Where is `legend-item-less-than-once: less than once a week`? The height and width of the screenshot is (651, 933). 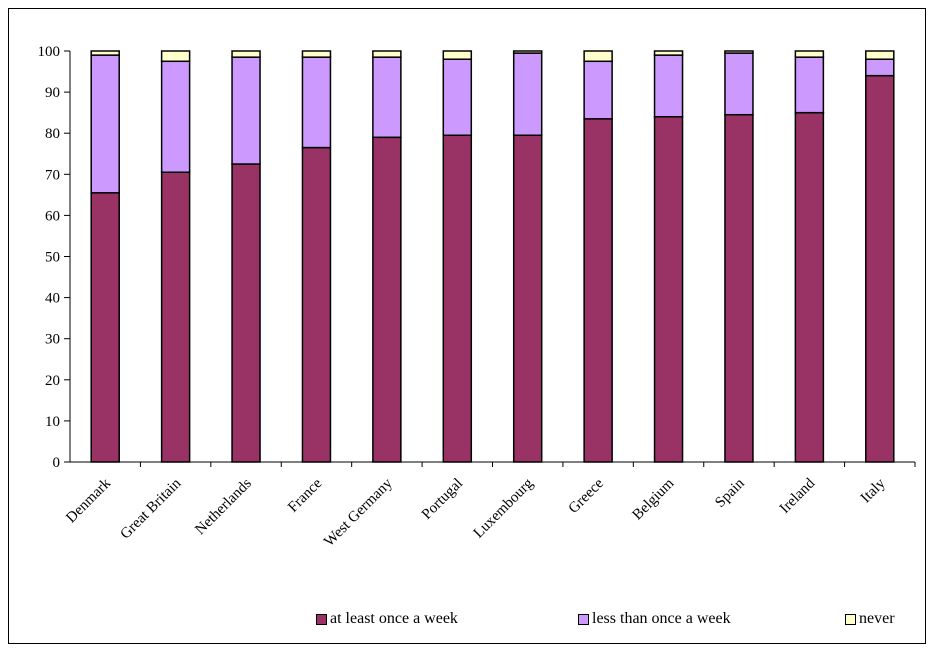
legend-item-less-than-once: less than once a week is located at coordinates (654, 619).